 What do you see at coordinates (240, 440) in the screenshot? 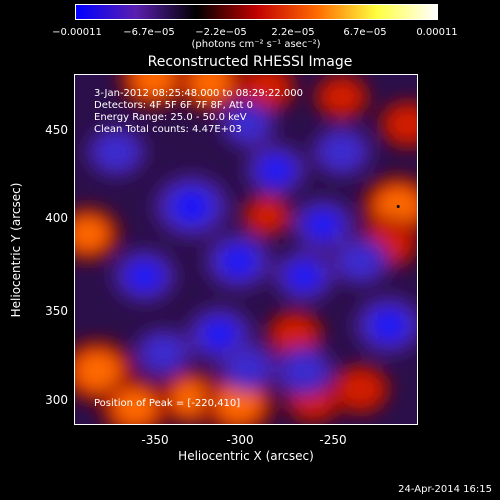
I see `x-tick-label: -300` at bounding box center [240, 440].